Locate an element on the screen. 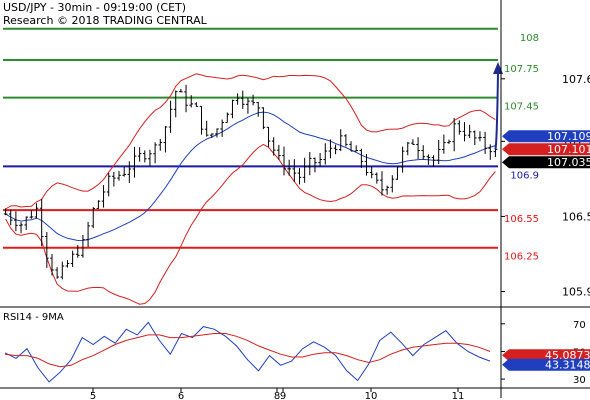  level-label: 107.75 is located at coordinates (521, 69).